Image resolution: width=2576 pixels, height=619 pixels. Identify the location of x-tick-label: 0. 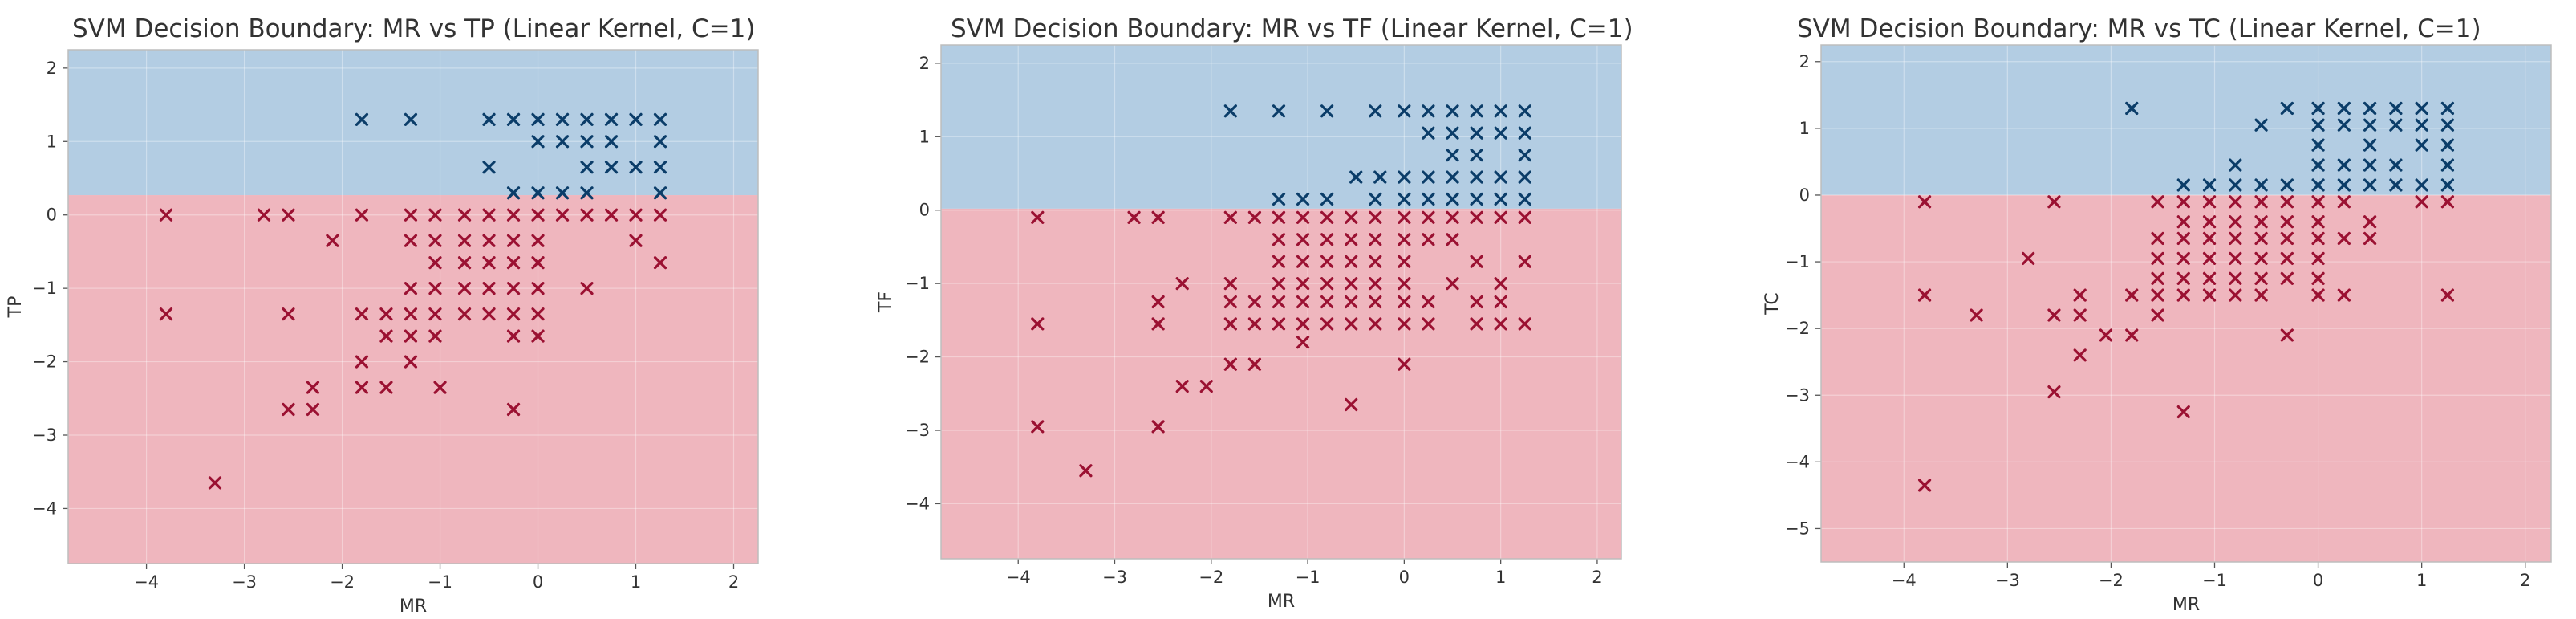
(1404, 577).